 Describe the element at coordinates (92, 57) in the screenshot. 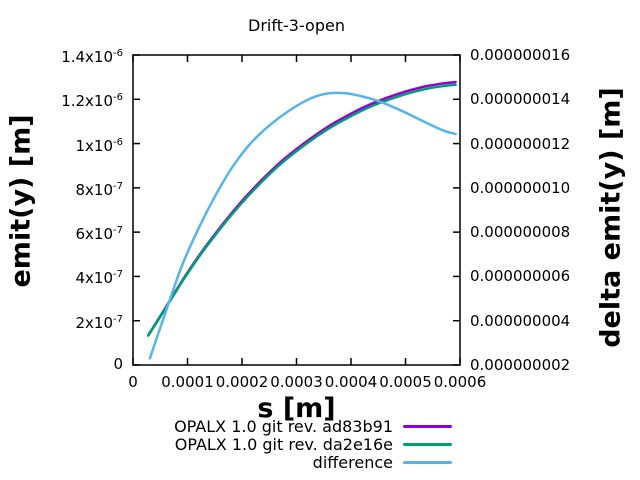

I see `y-left-tick-label: 1.4x10⁻⁶` at that location.